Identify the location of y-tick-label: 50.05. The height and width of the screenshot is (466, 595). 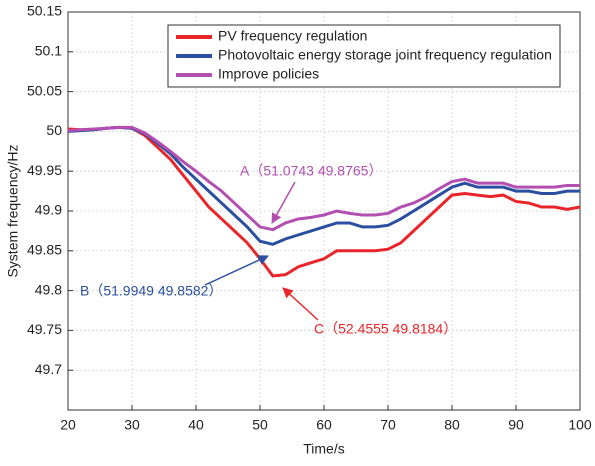
(44, 90).